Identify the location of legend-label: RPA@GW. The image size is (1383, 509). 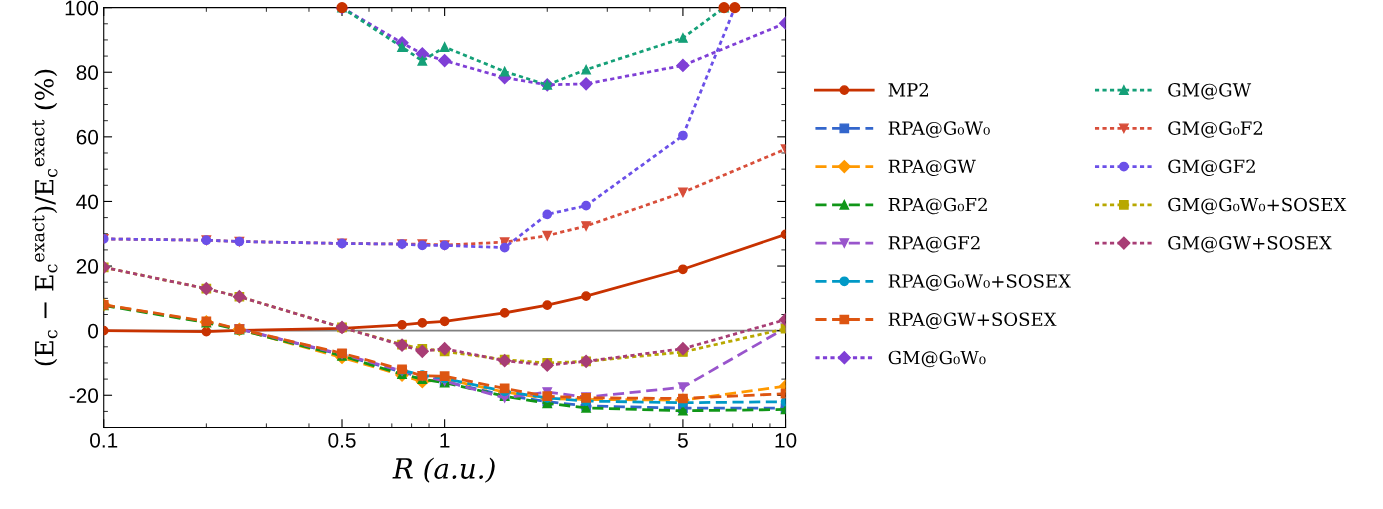
(932, 168).